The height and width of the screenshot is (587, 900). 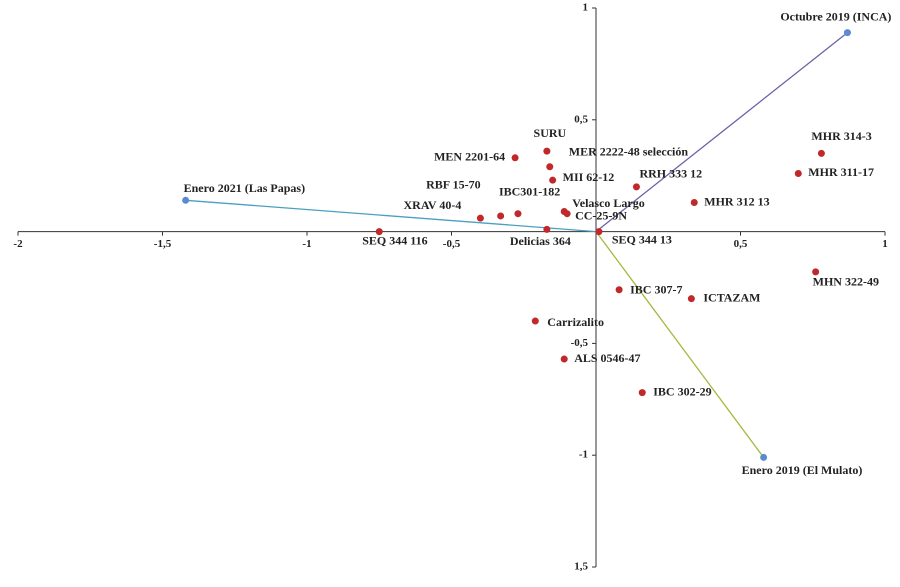 What do you see at coordinates (670, 174) in the screenshot?
I see `point-label: RRH 333 12` at bounding box center [670, 174].